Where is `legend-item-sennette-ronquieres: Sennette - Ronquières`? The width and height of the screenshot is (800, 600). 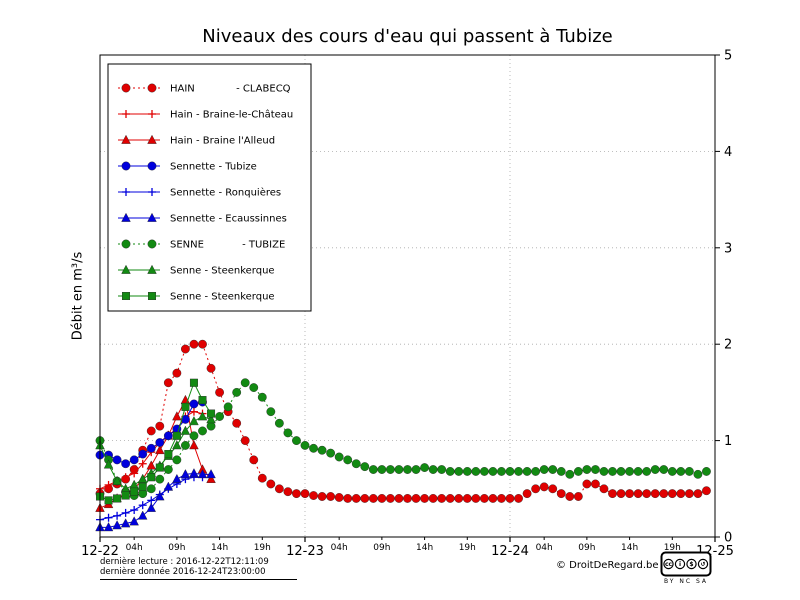 legend-item-sennette-ronquieres: Sennette - Ronquières is located at coordinates (199, 193).